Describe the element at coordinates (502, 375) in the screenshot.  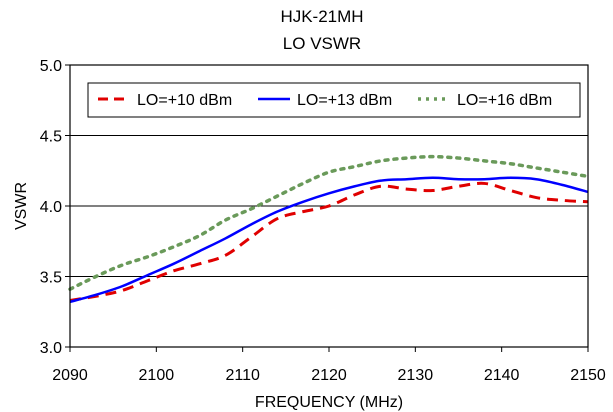
I see `x-tick-label: 2140` at that location.